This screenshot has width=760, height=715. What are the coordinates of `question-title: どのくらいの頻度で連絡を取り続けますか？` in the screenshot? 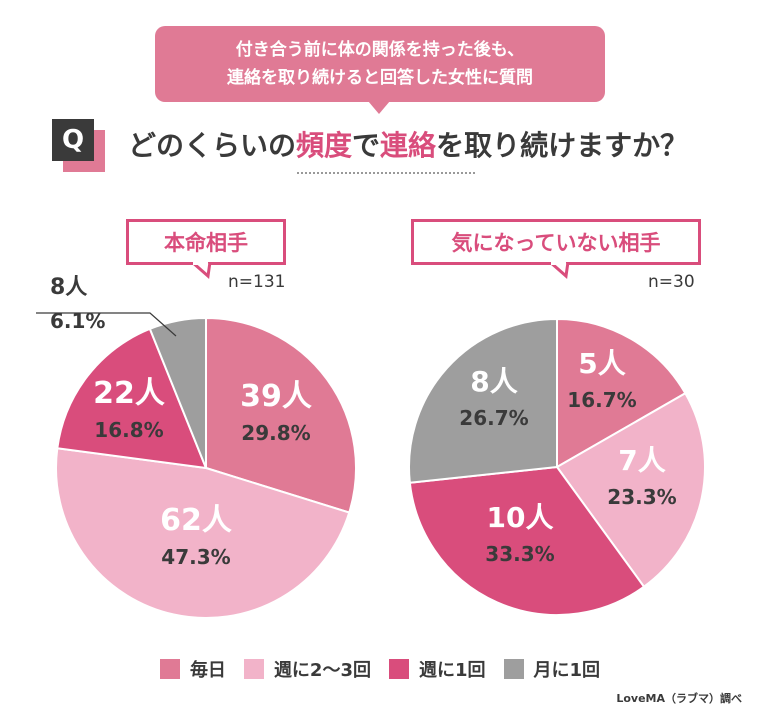 It's located at (408, 144).